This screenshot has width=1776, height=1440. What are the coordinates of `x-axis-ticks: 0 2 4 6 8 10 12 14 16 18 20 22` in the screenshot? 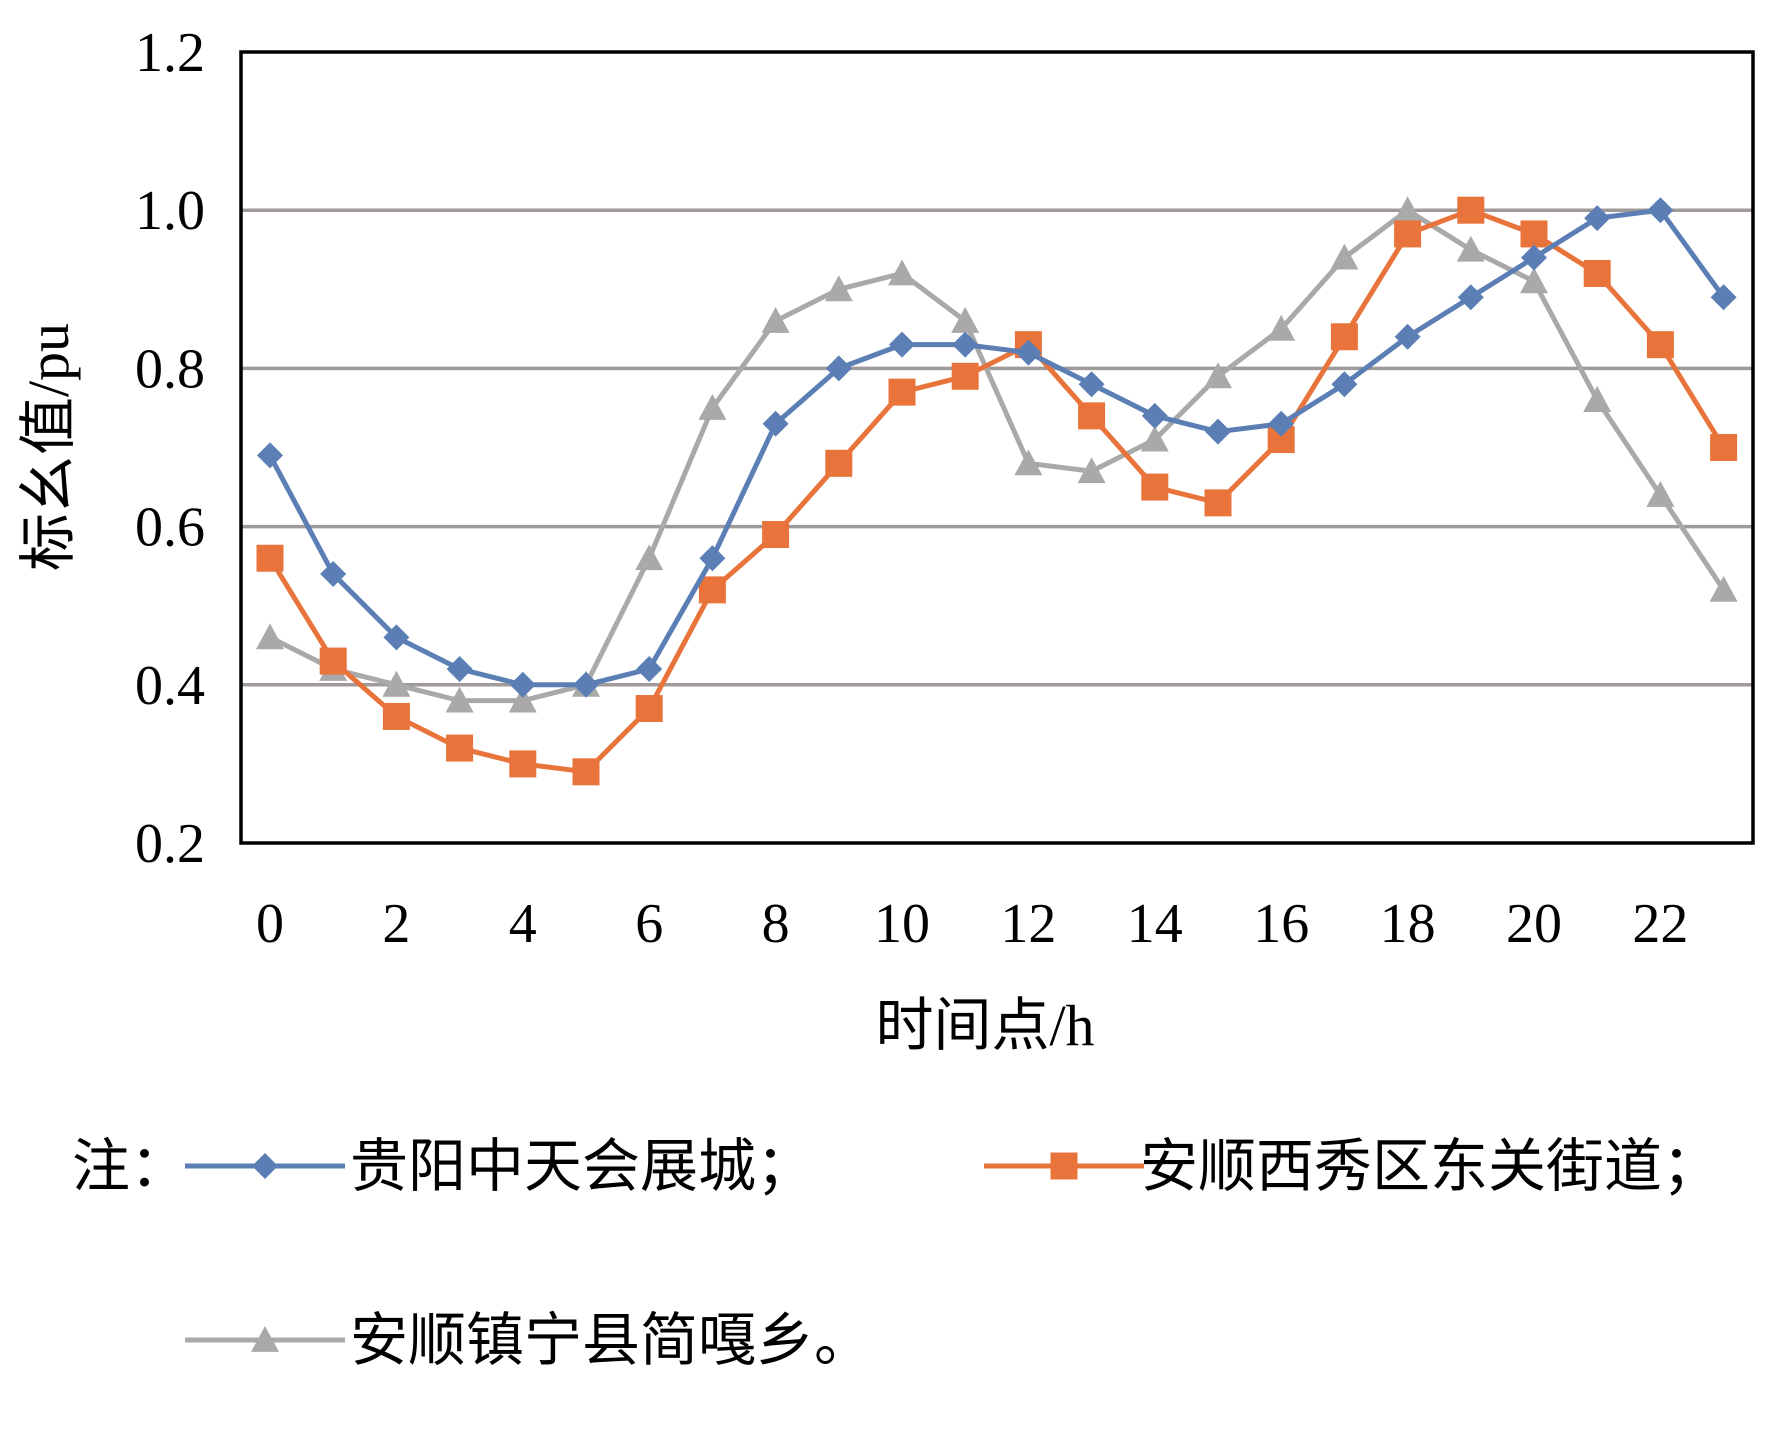 It's located at (972, 924).